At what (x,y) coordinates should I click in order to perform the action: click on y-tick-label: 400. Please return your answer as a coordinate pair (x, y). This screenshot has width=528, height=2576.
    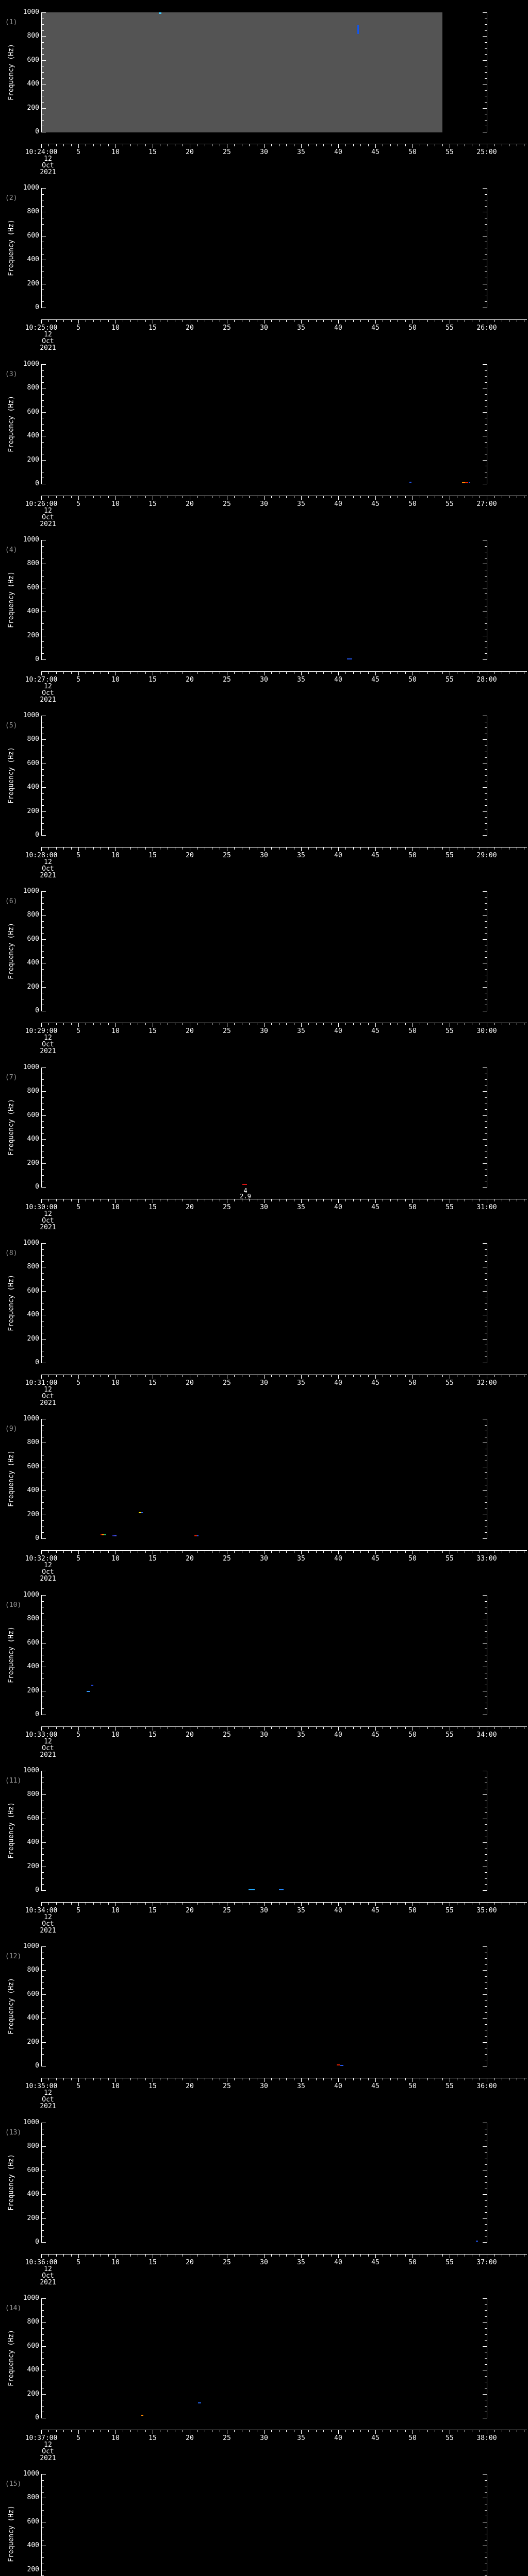
    Looking at the image, I should click on (33, 2194).